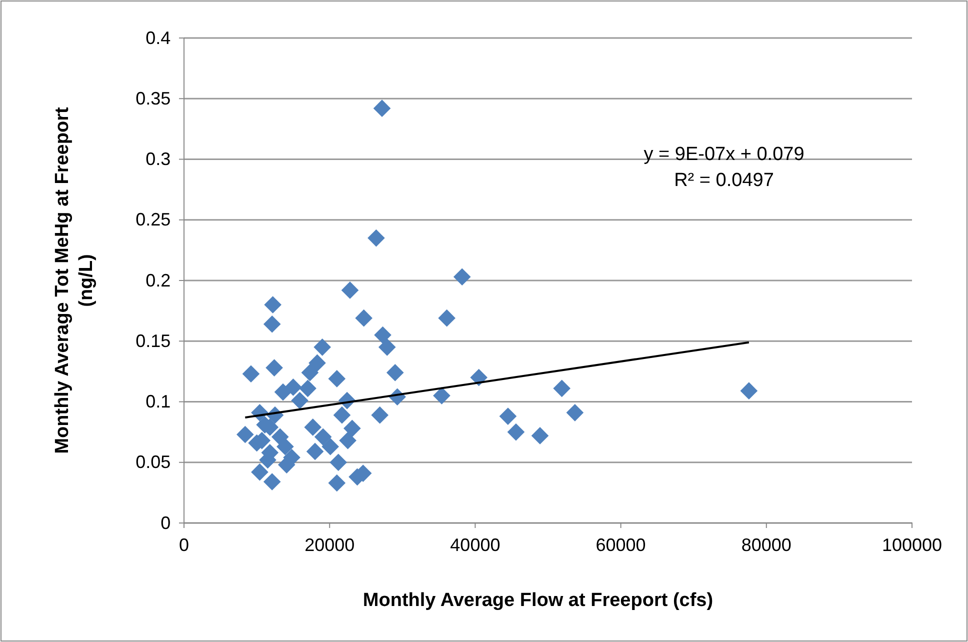 This screenshot has width=968, height=642. What do you see at coordinates (724, 180) in the screenshot?
I see `annotation: R² = 0.0497` at bounding box center [724, 180].